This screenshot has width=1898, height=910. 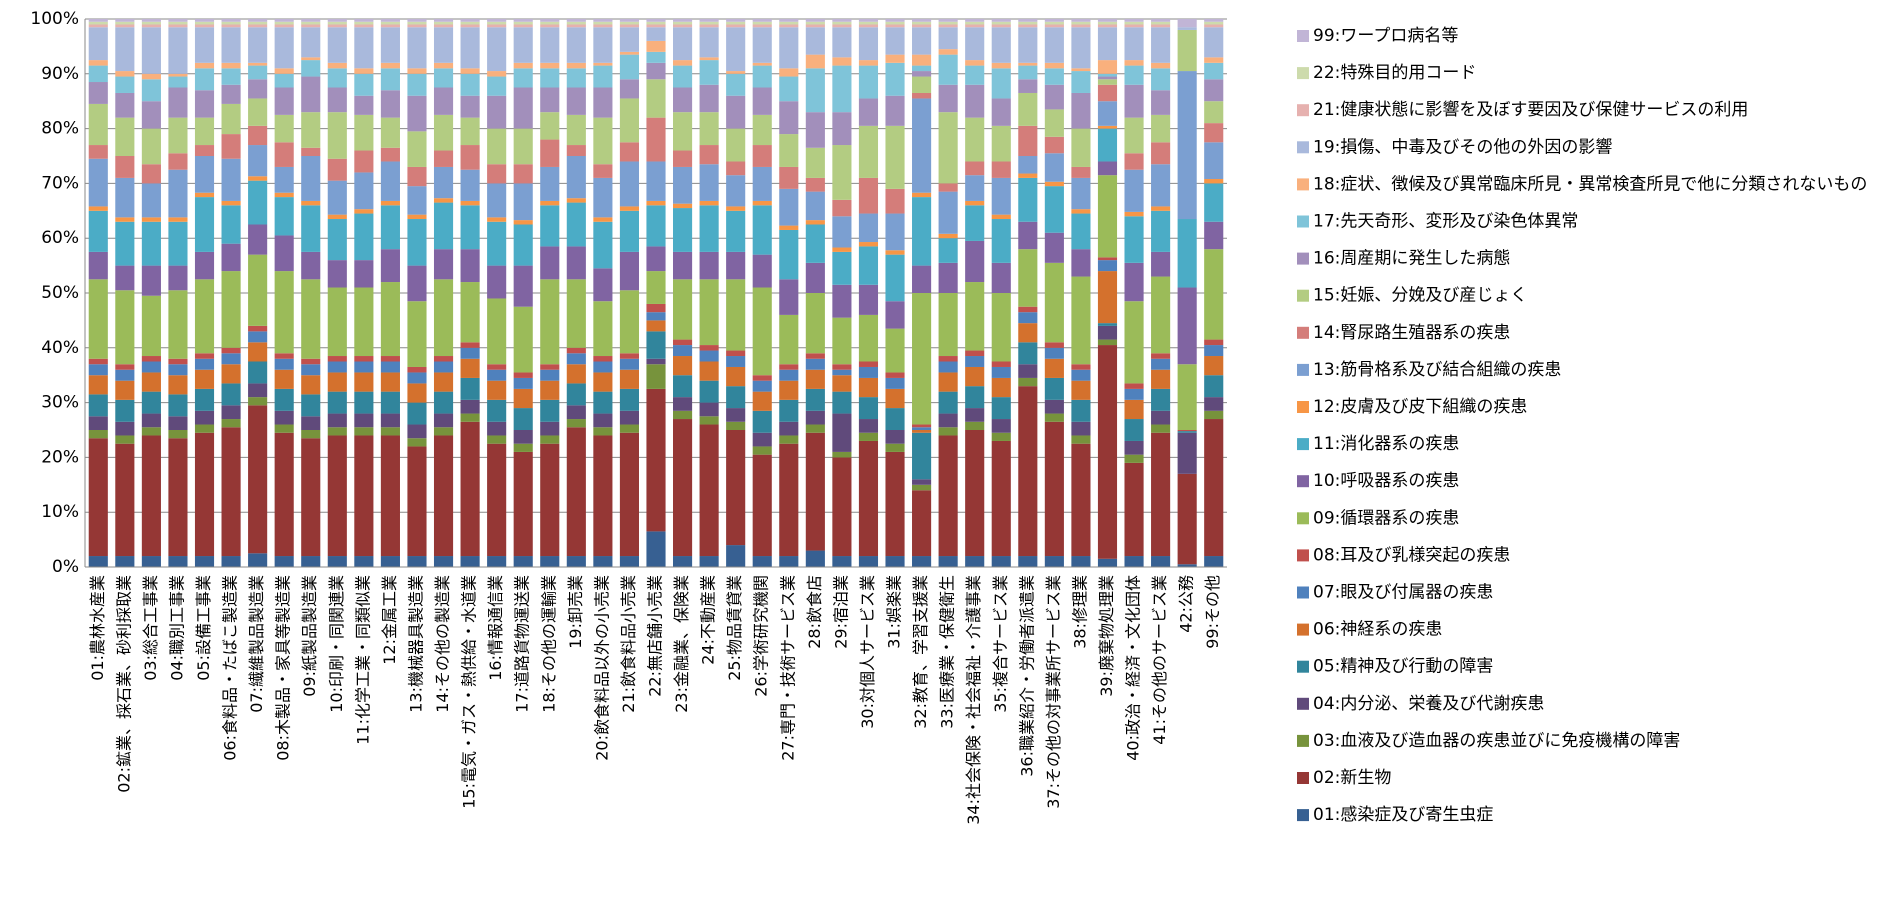 I want to click on x-tick-label: 99:その他, so click(x=1212, y=612).